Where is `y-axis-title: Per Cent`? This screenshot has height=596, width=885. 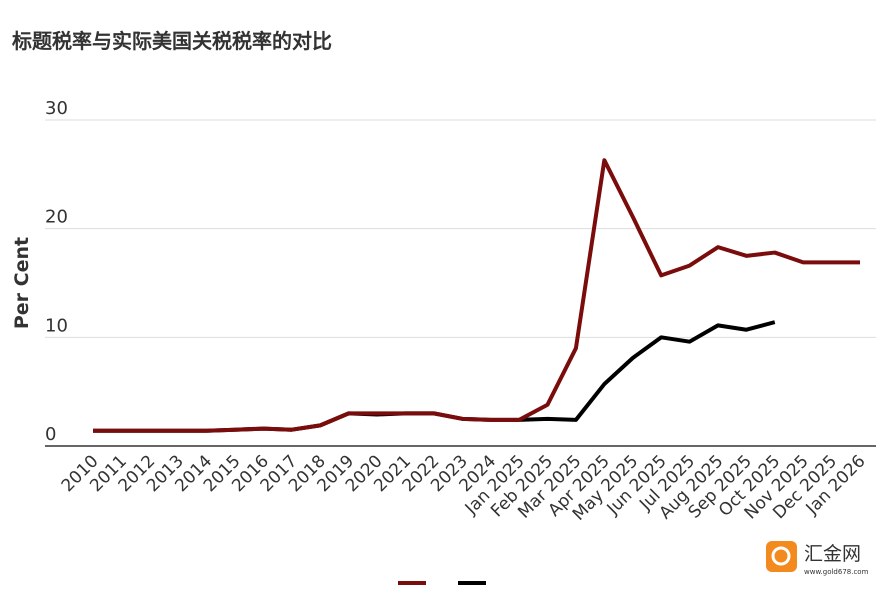
y-axis-title: Per Cent is located at coordinates (22, 283).